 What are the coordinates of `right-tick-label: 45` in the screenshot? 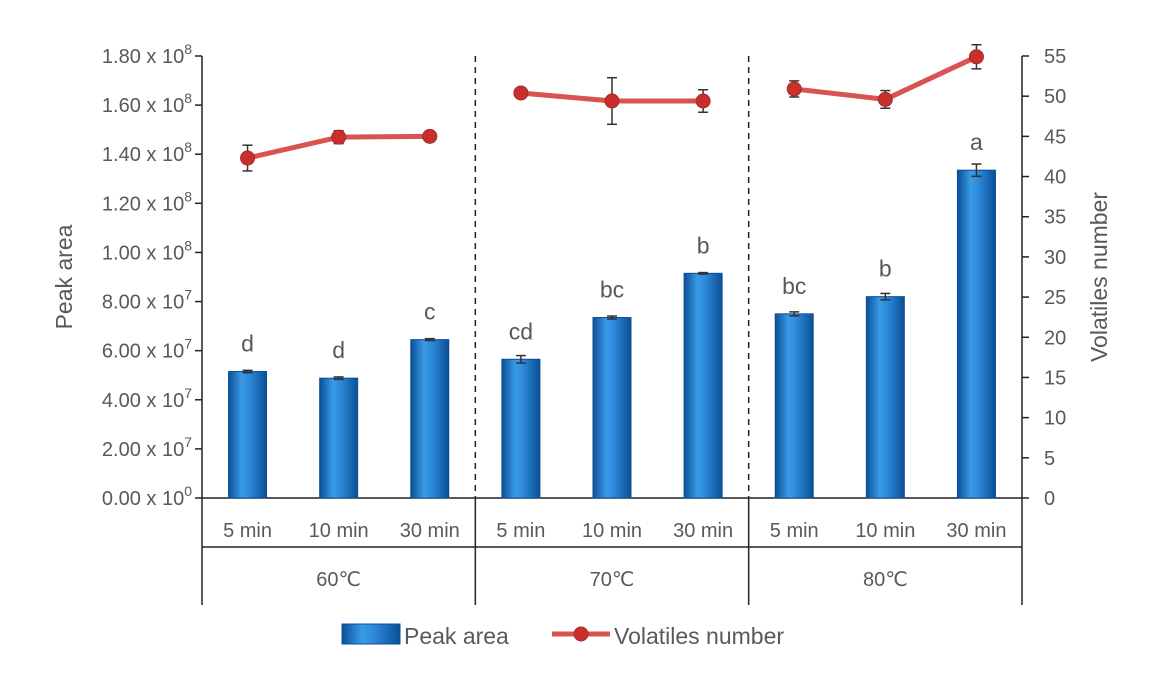 It's located at (1055, 137).